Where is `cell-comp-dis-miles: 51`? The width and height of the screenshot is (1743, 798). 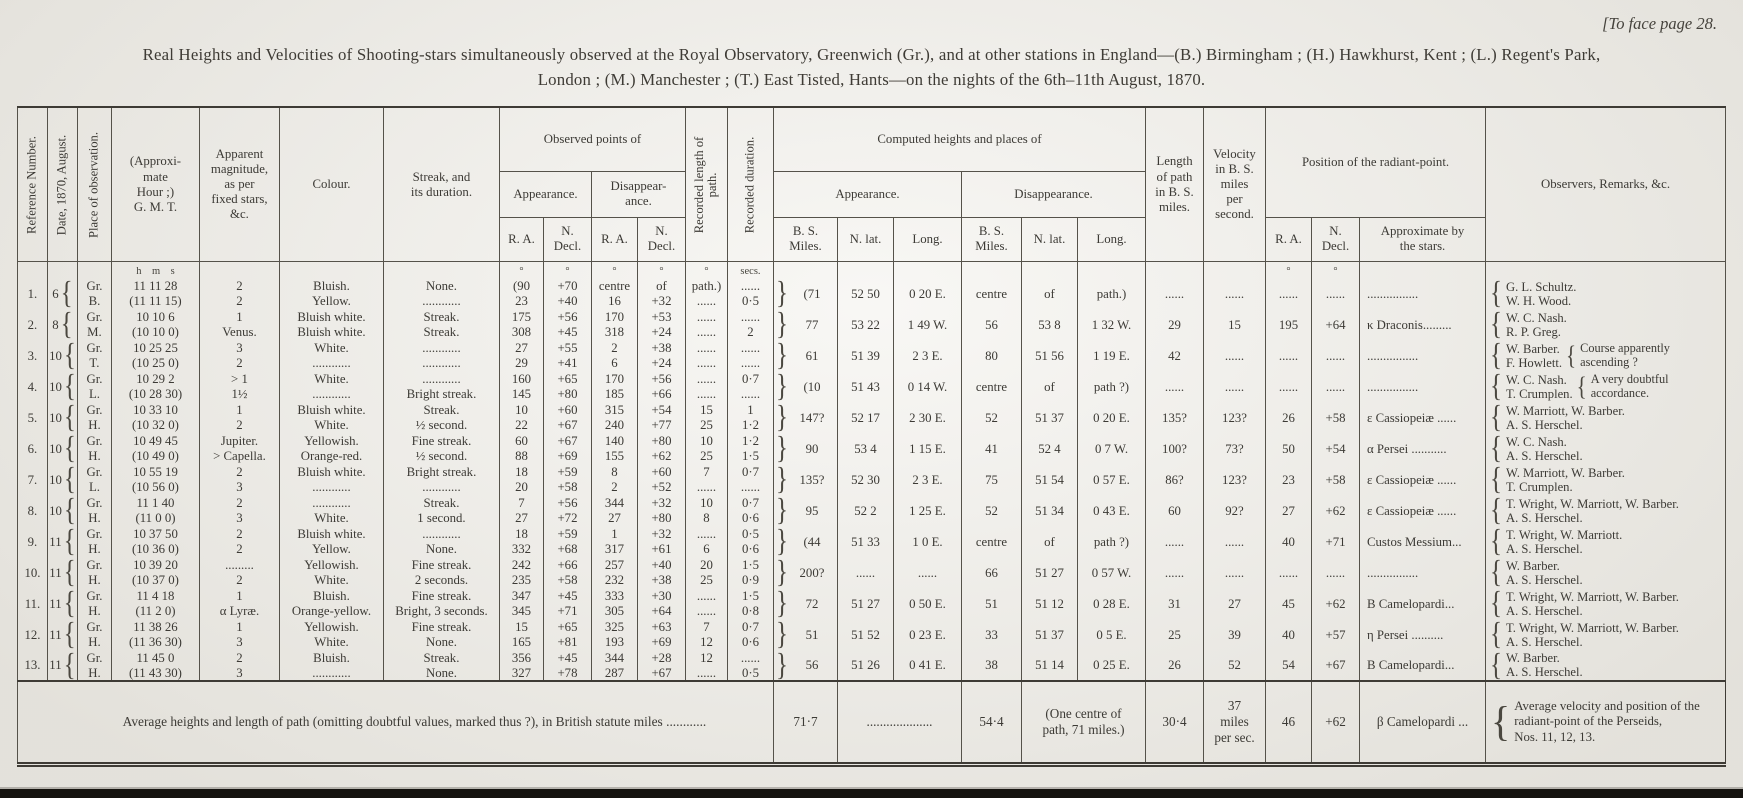 cell-comp-dis-miles: 51 is located at coordinates (991, 604).